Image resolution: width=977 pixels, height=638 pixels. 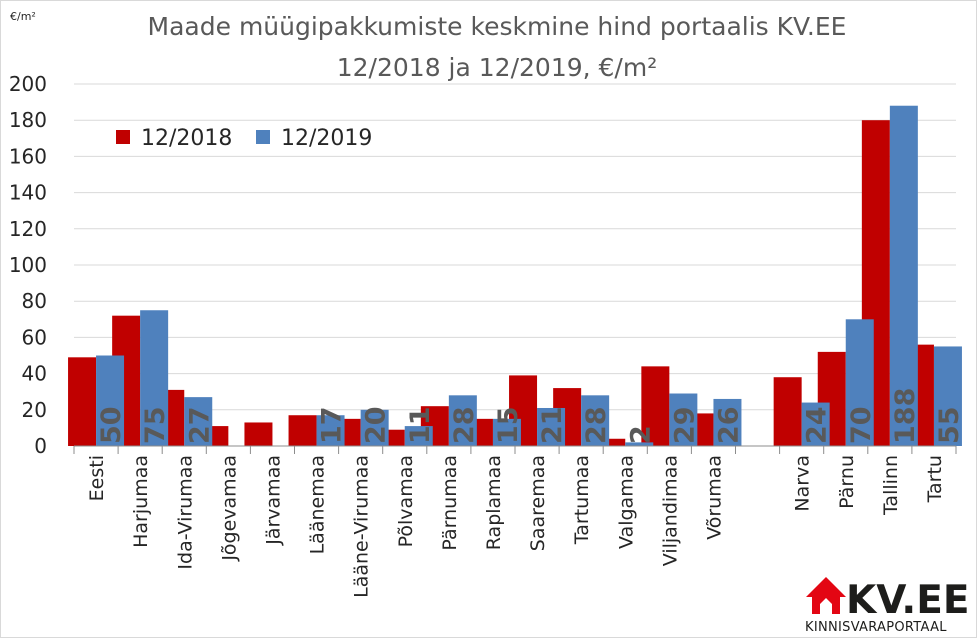 I want to click on data-label: 17, so click(x=332, y=425).